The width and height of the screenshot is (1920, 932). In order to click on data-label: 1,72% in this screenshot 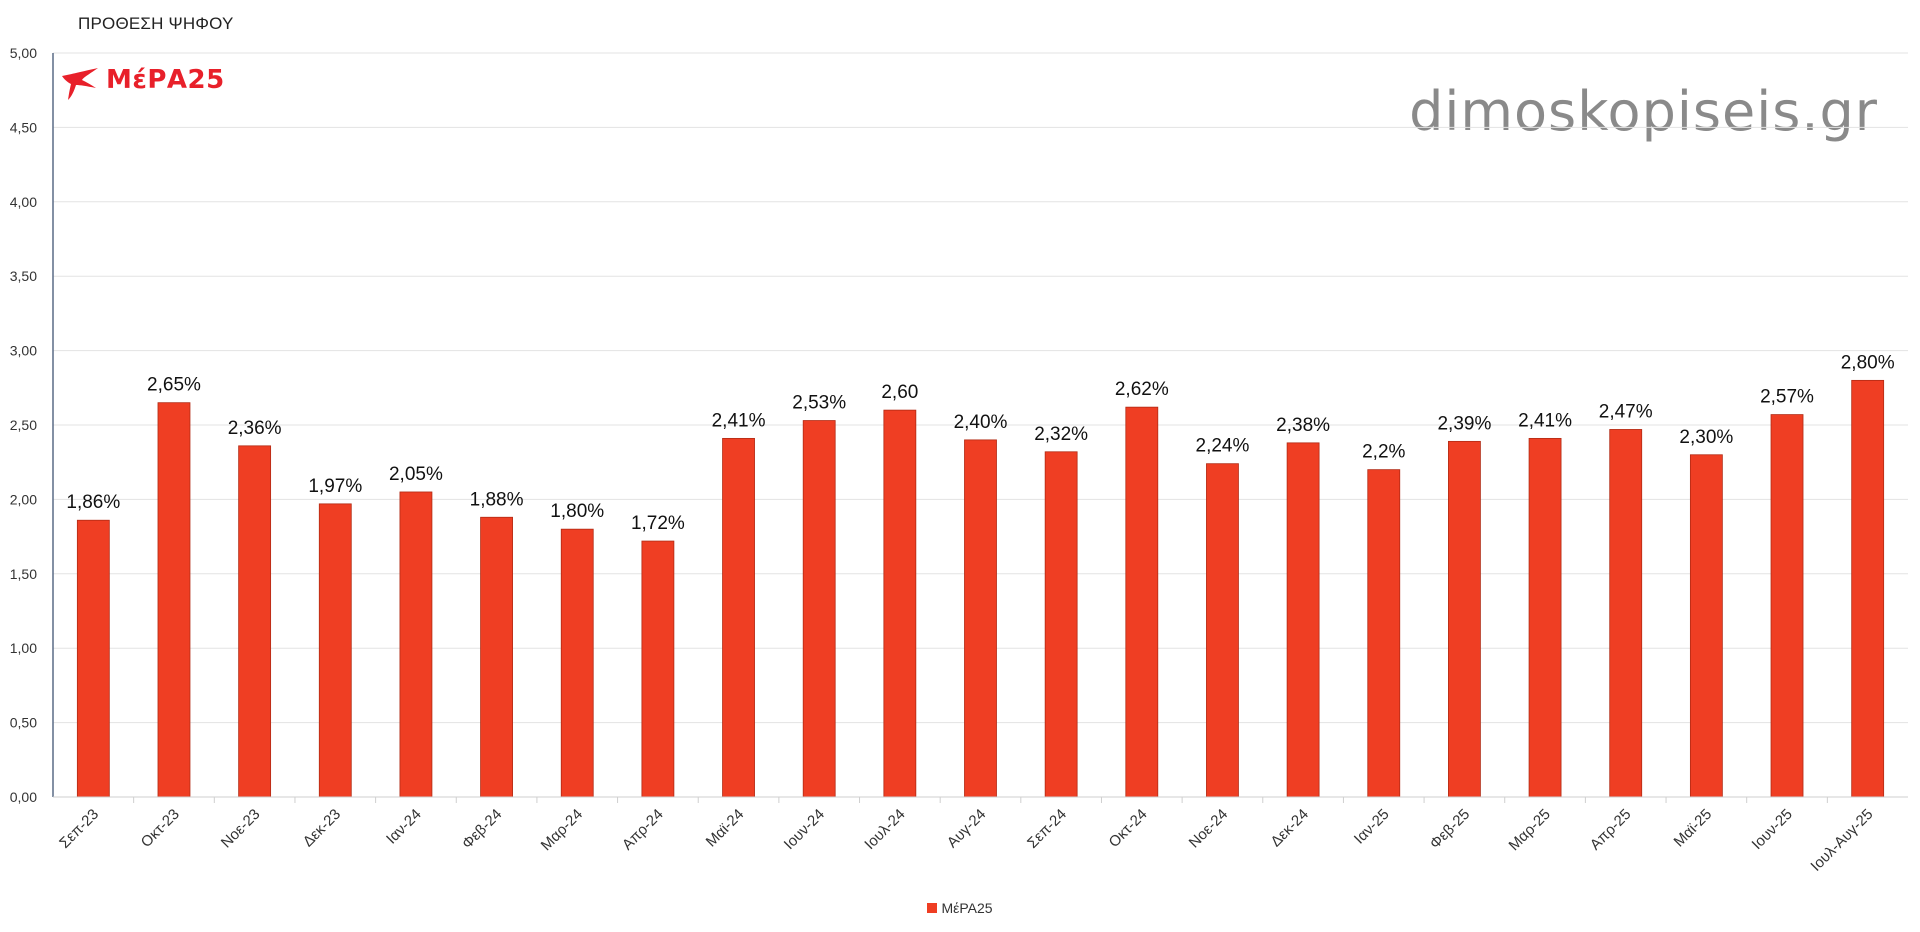, I will do `click(658, 523)`.